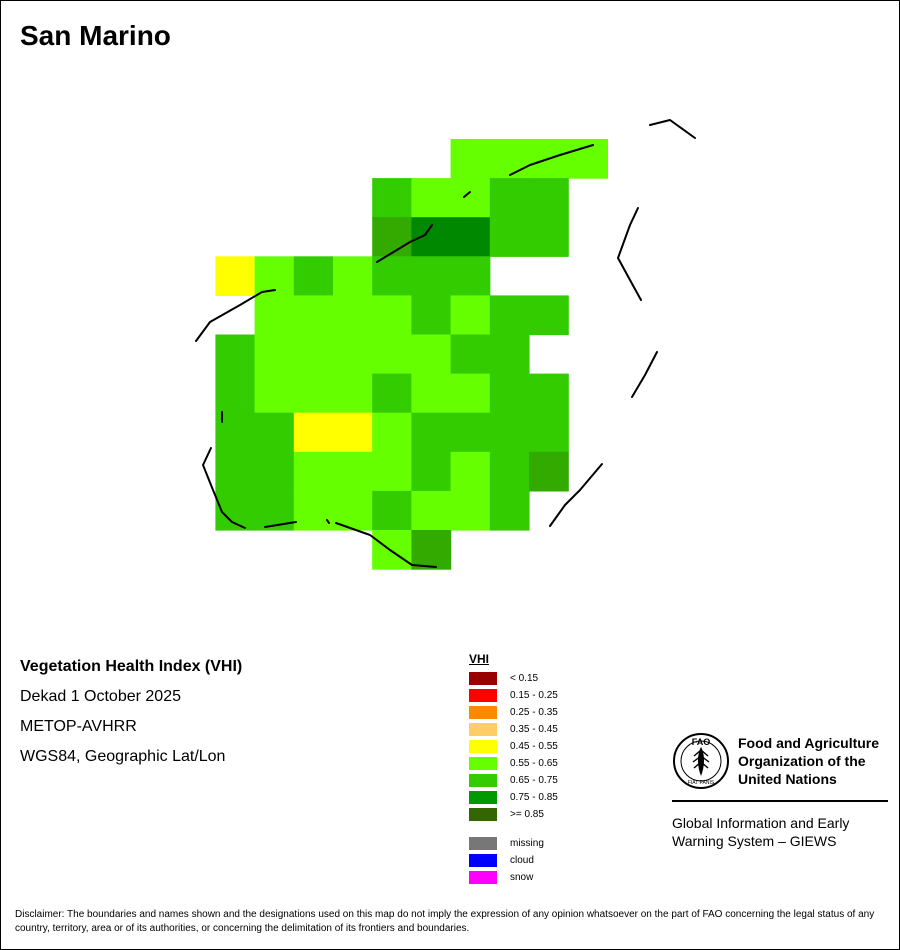  I want to click on legend-item: 0.25 - 0.35, so click(513, 712).